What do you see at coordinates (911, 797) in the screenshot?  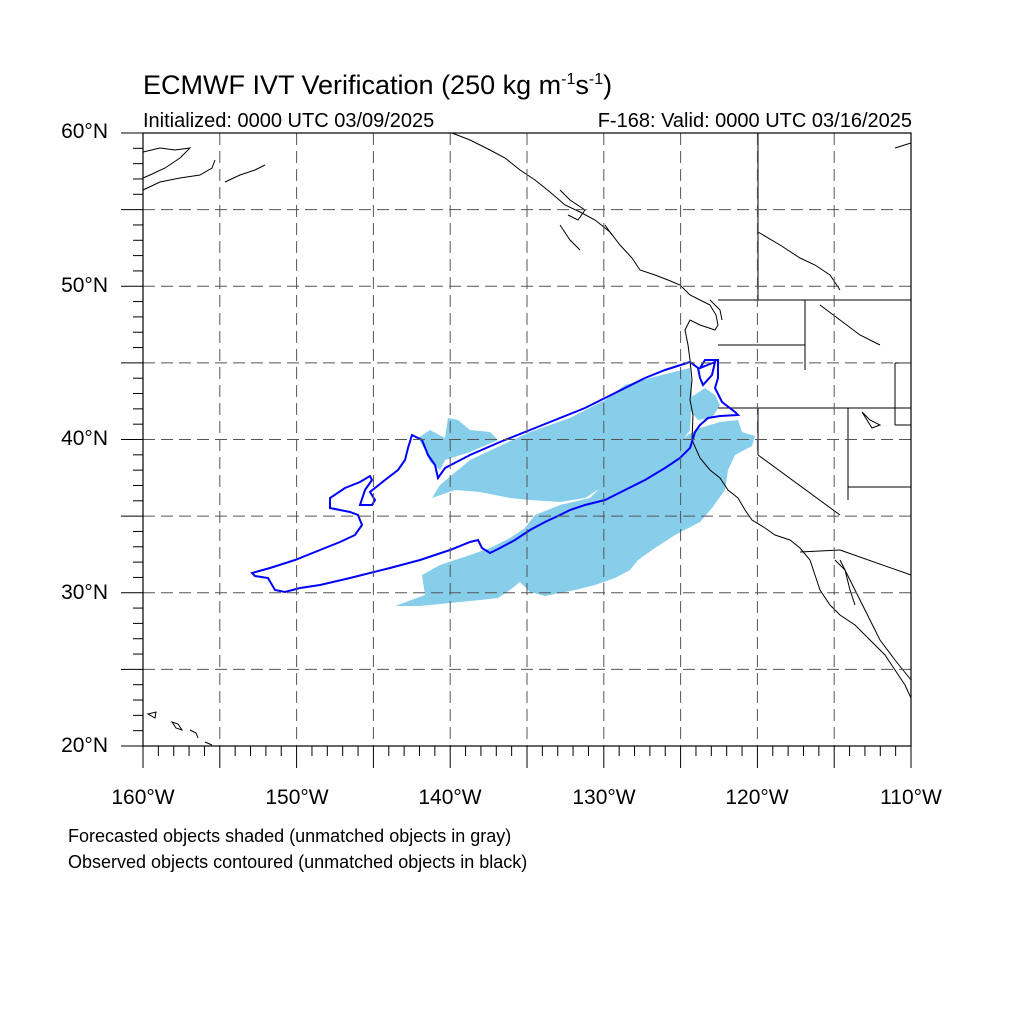 I see `lon-label-110w: 110°W` at bounding box center [911, 797].